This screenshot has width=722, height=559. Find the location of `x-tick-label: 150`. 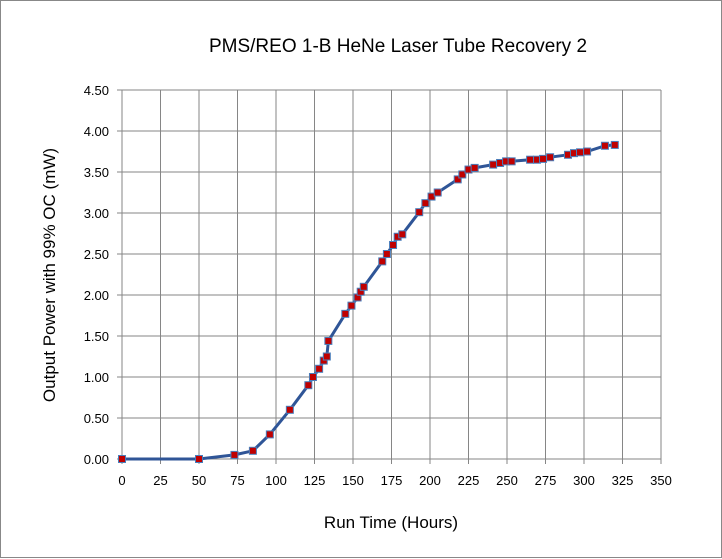

x-tick-label: 150 is located at coordinates (353, 480).